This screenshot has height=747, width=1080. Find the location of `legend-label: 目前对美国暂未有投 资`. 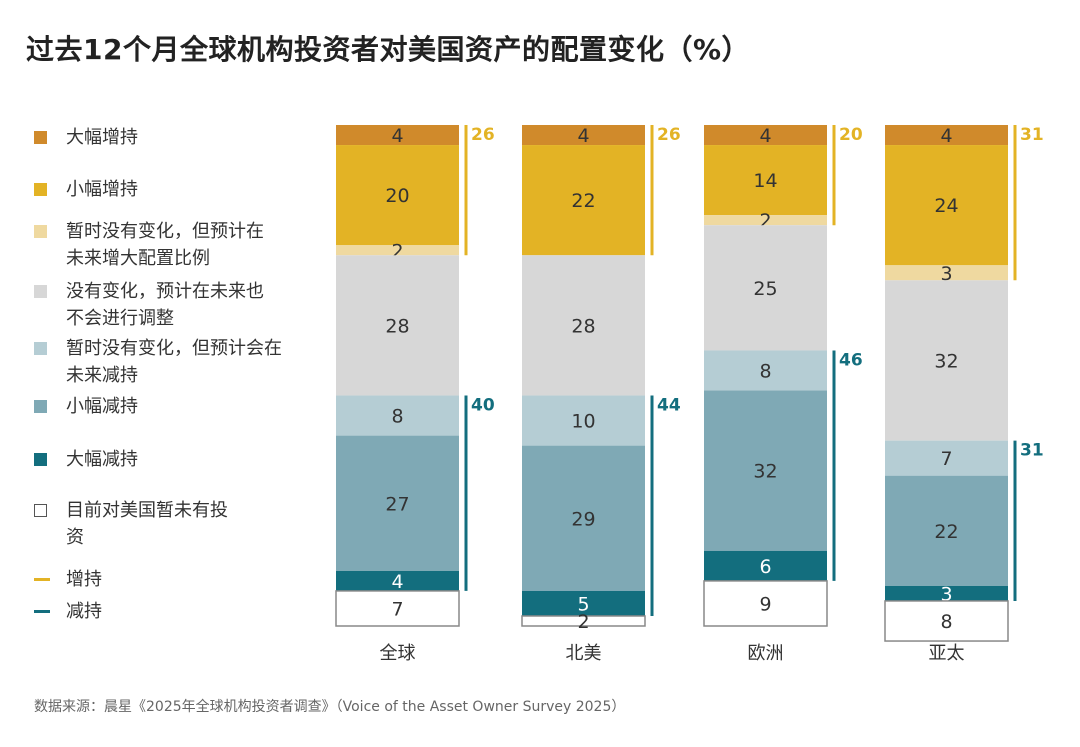

legend-label: 目前对美国暂未有投 资 is located at coordinates (147, 524).